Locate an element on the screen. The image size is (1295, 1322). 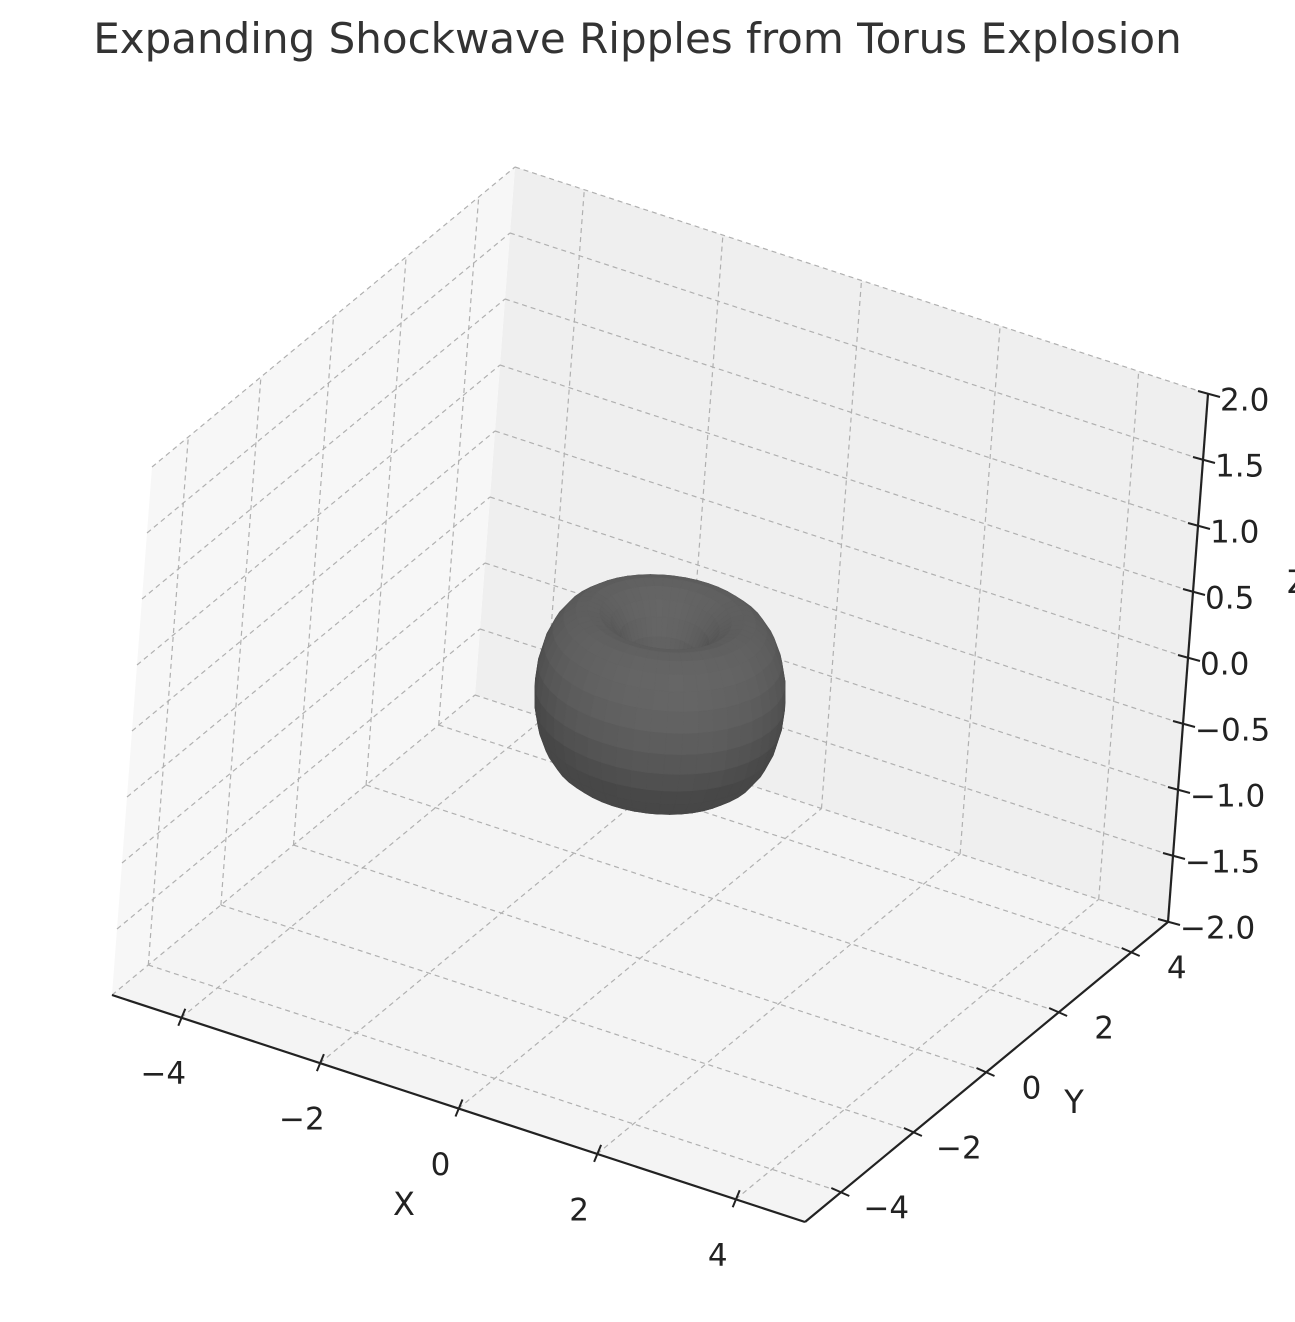
z-tick-label: −1.0 is located at coordinates (1227, 797).